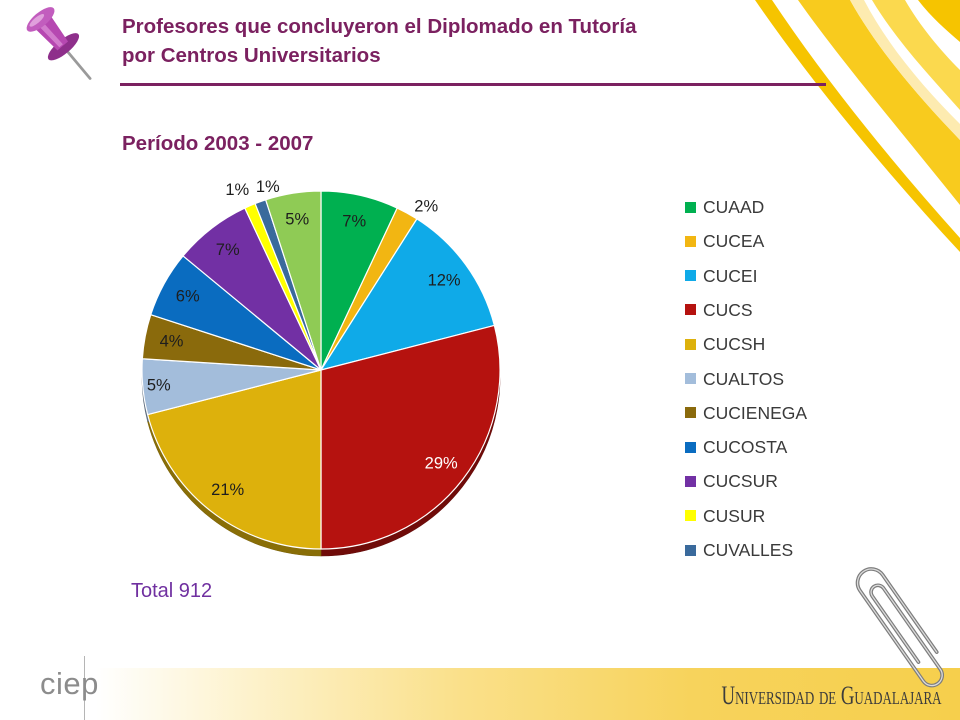 The height and width of the screenshot is (720, 960). What do you see at coordinates (740, 481) in the screenshot?
I see `legend-label-cucsur: CUCSUR` at bounding box center [740, 481].